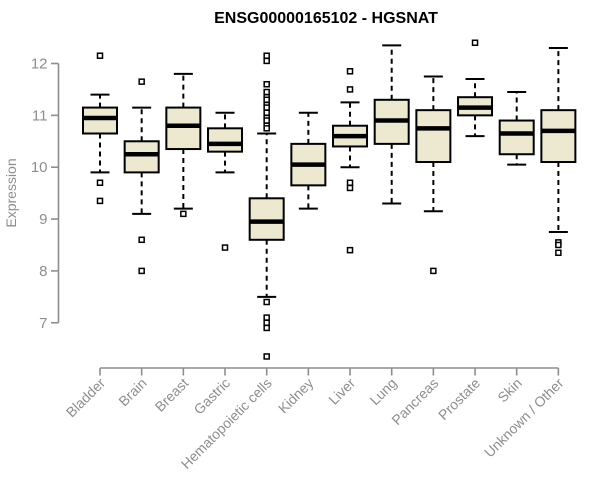 The image size is (600, 500). What do you see at coordinates (350, 161) in the screenshot?
I see `box-liver` at bounding box center [350, 161].